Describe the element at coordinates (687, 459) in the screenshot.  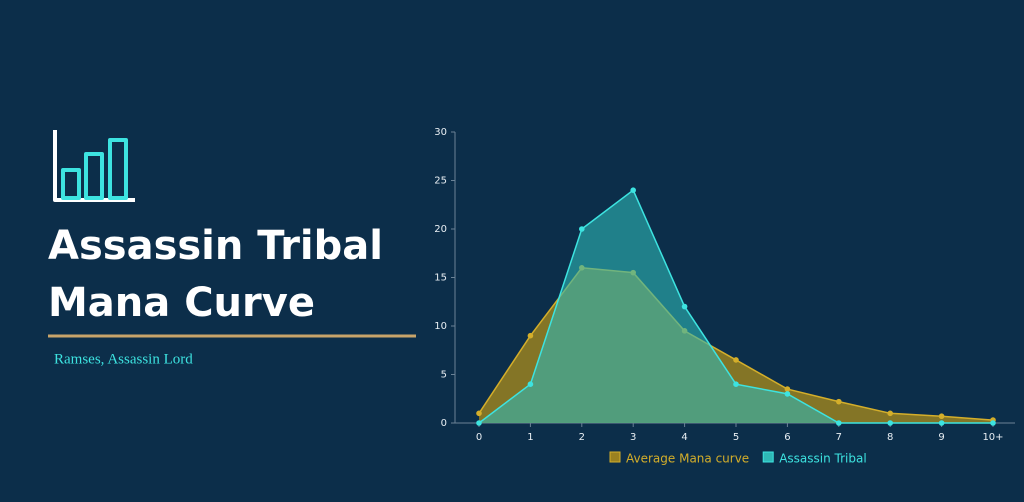
I see `legend-label: Average Mana curve` at that location.